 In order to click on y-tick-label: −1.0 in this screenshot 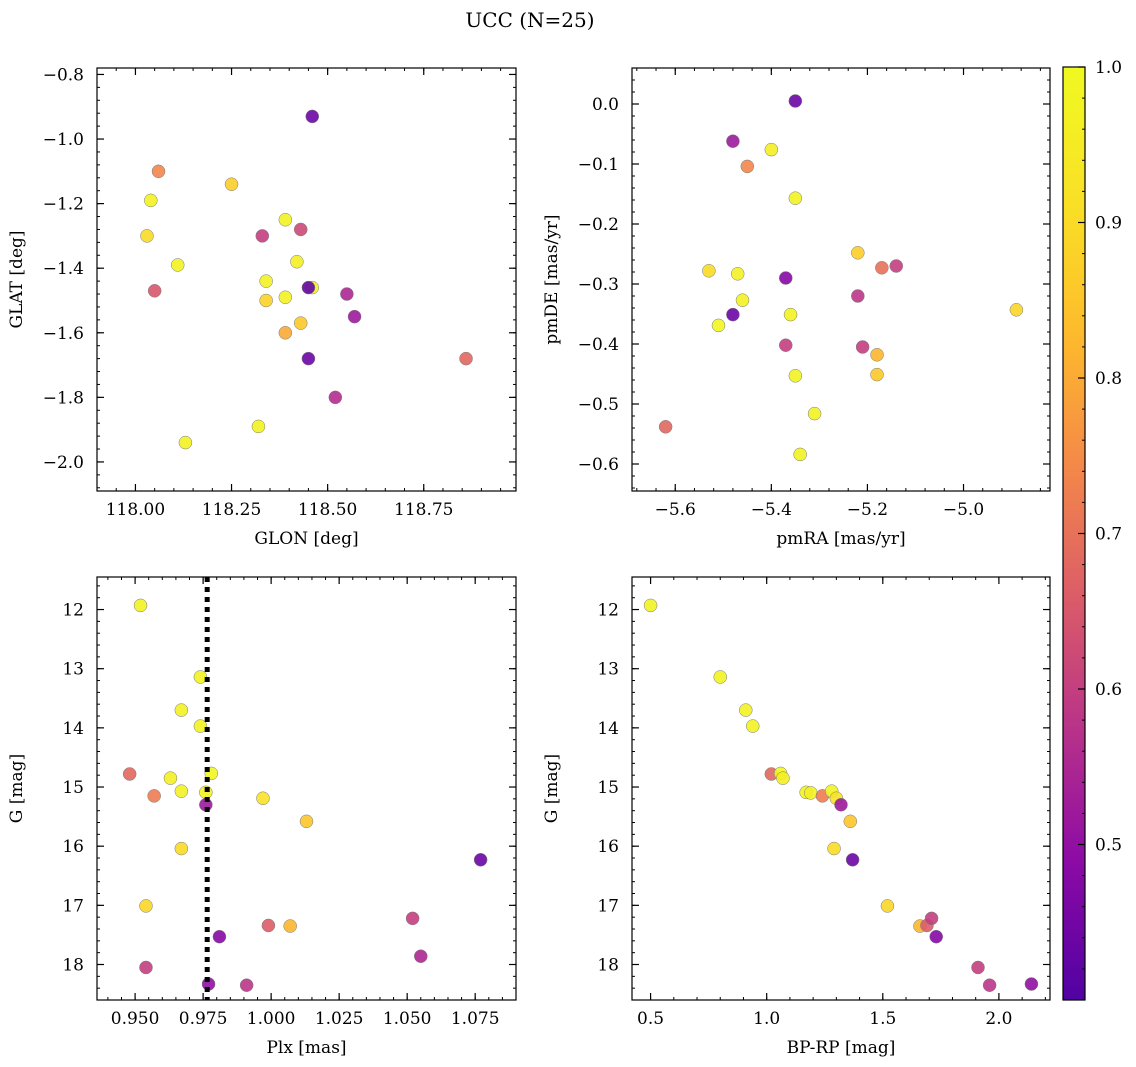, I will do `click(63, 140)`.